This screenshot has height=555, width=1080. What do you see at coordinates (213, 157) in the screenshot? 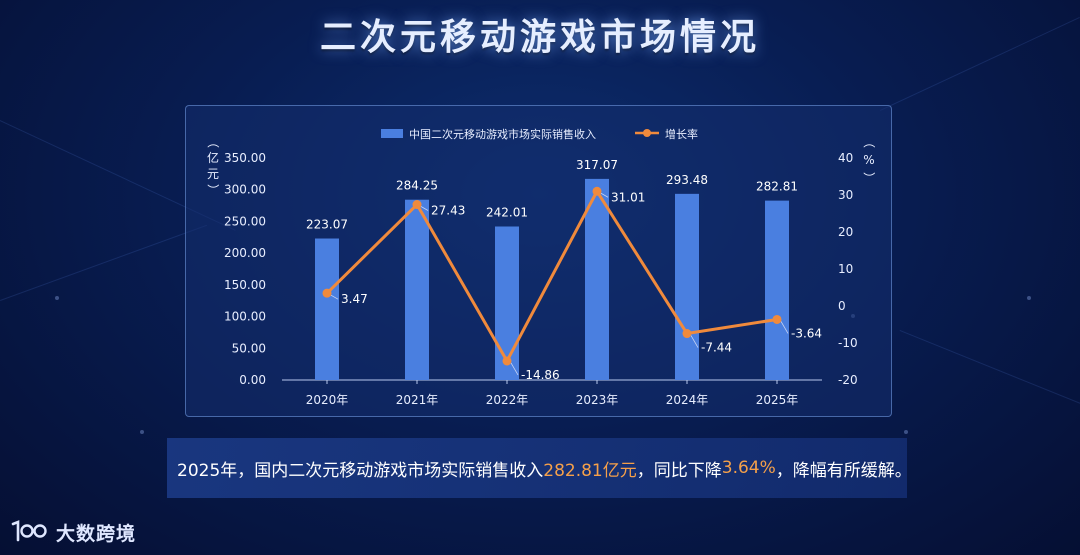
I see `y-left-axis-title-char: 亿` at bounding box center [213, 157].